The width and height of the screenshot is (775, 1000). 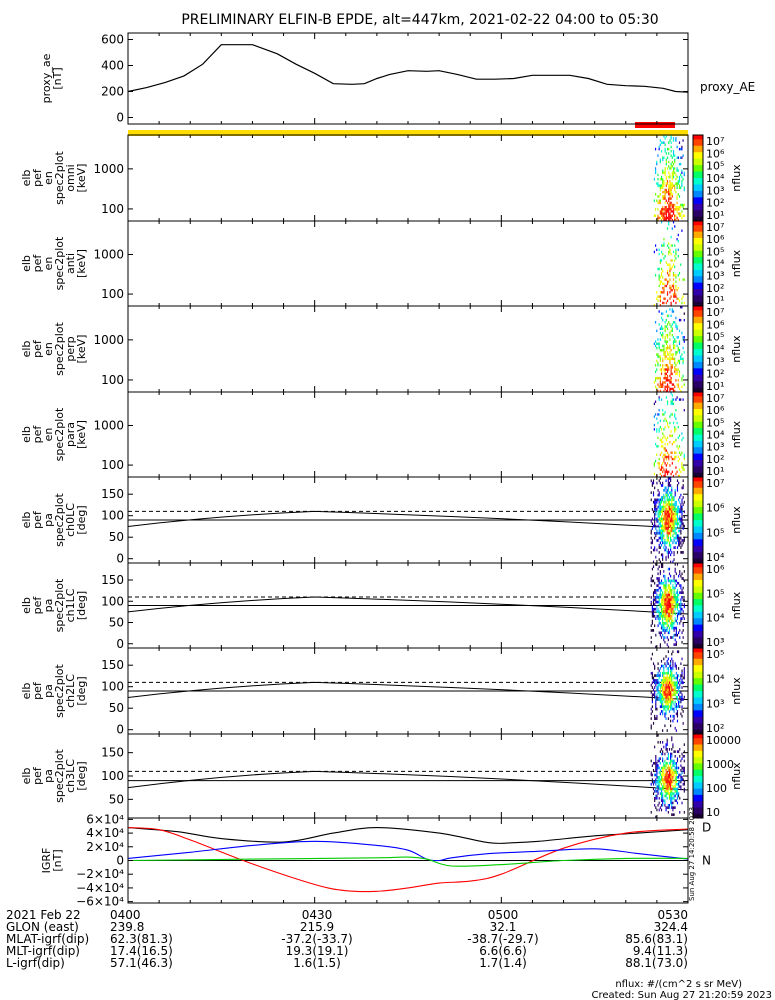 What do you see at coordinates (100, 874) in the screenshot?
I see `y-tick-label: −2×10⁴` at bounding box center [100, 874].